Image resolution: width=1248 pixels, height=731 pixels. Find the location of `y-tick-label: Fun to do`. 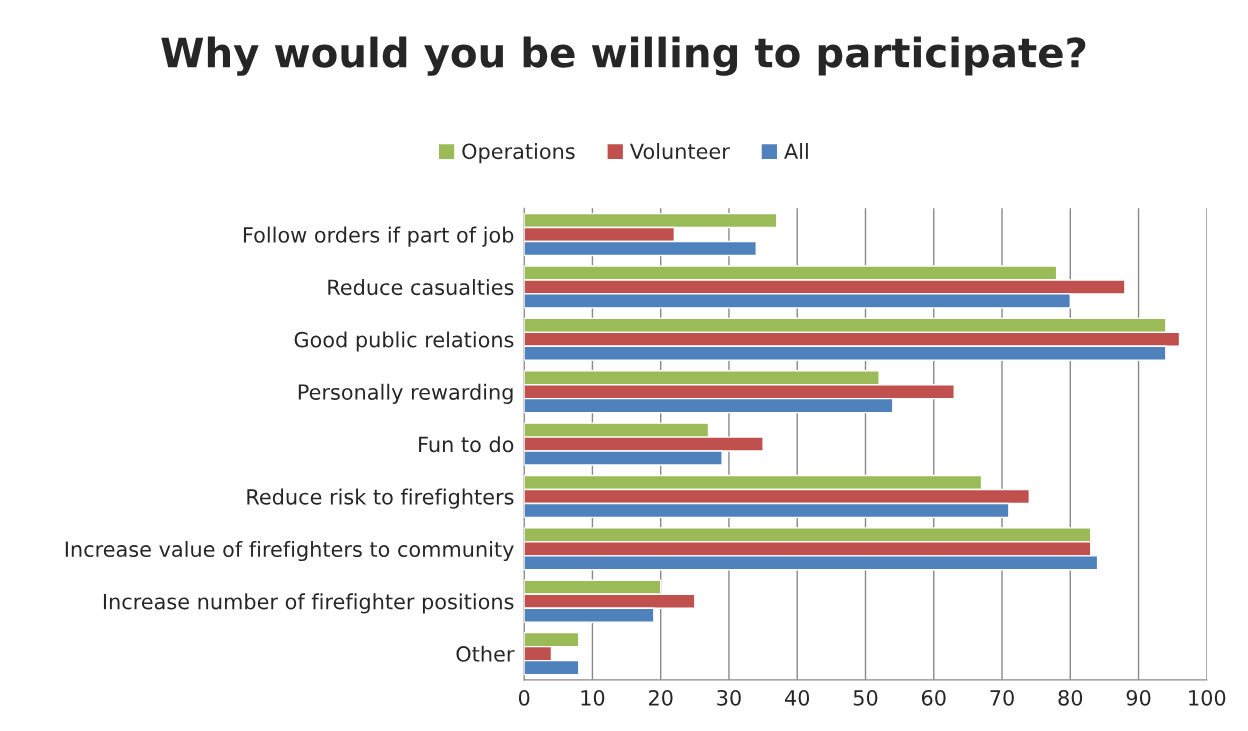

y-tick-label: Fun to do is located at coordinates (466, 444).